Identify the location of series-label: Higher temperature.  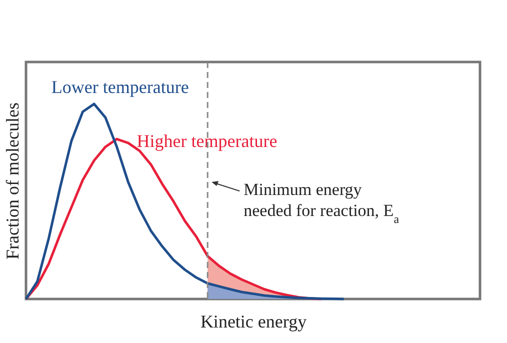
(207, 141).